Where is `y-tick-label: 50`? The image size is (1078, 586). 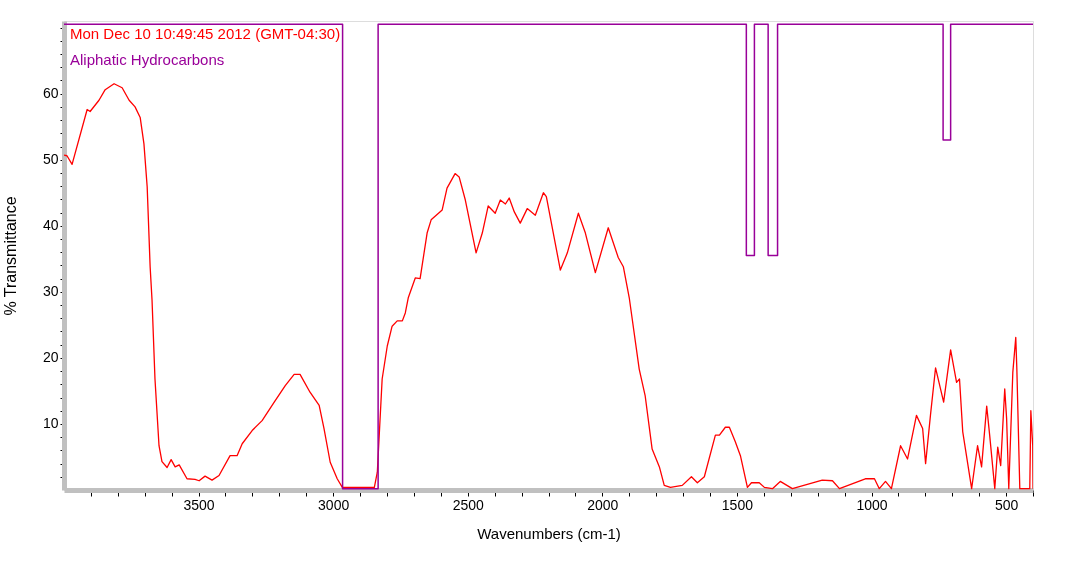 y-tick-label: 50 is located at coordinates (50, 159).